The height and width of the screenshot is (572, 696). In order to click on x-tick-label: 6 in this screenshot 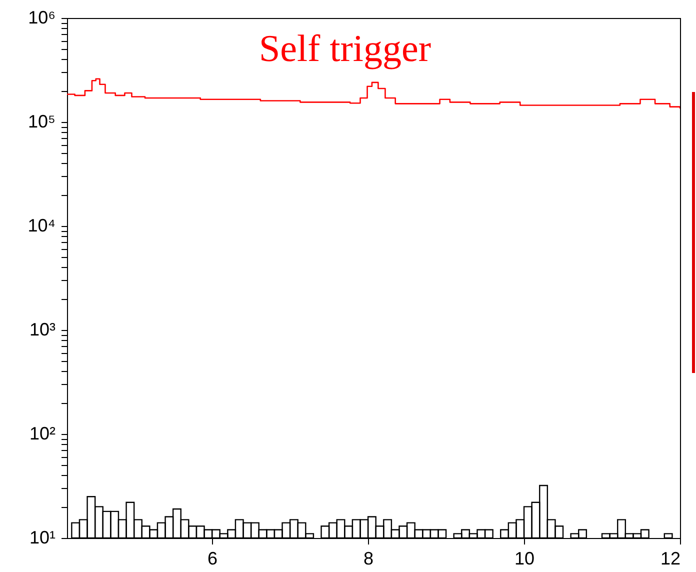, I will do `click(213, 558)`.